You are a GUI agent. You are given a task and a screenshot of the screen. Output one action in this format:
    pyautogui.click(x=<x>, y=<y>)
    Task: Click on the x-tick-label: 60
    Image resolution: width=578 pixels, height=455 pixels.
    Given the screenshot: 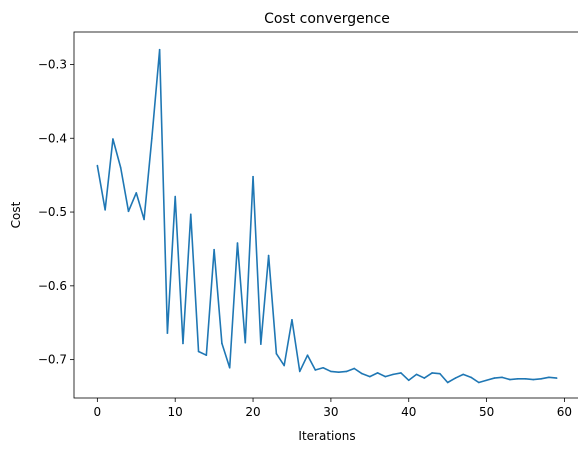 What is the action you would take?
    pyautogui.click(x=564, y=412)
    